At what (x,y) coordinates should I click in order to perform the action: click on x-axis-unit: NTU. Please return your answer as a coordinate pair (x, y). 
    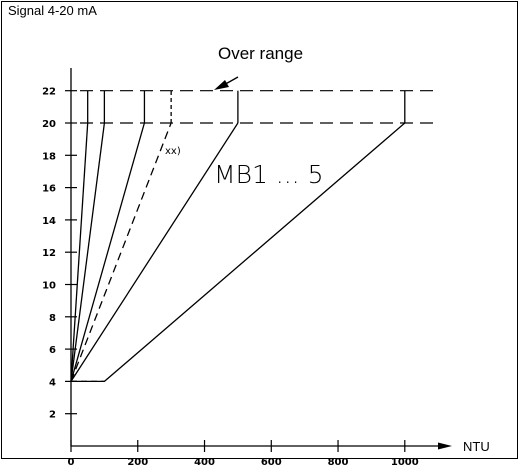
    Looking at the image, I should click on (476, 446).